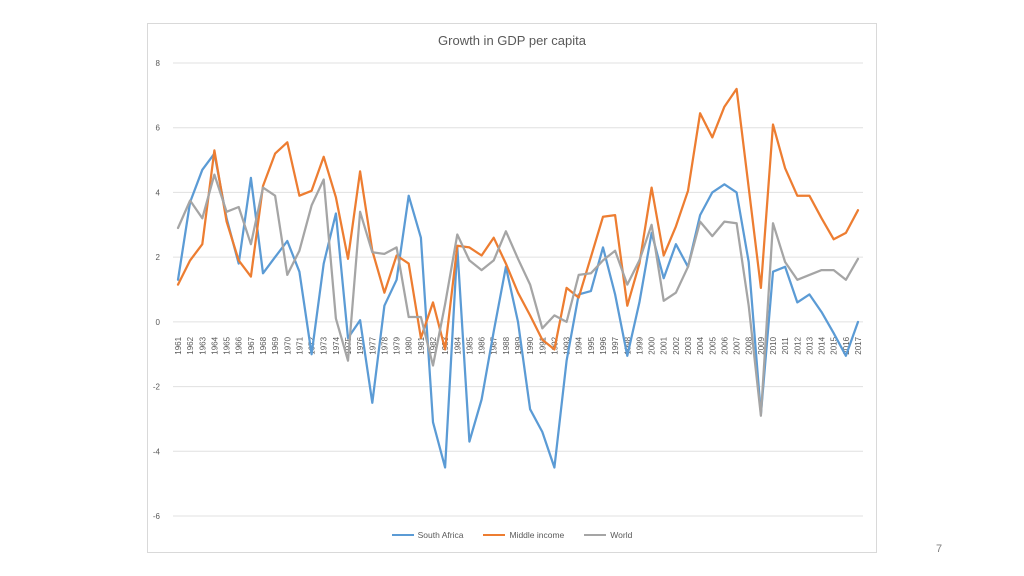 This screenshot has width=1024, height=576. I want to click on x-tick-label: 1981, so click(421, 345).